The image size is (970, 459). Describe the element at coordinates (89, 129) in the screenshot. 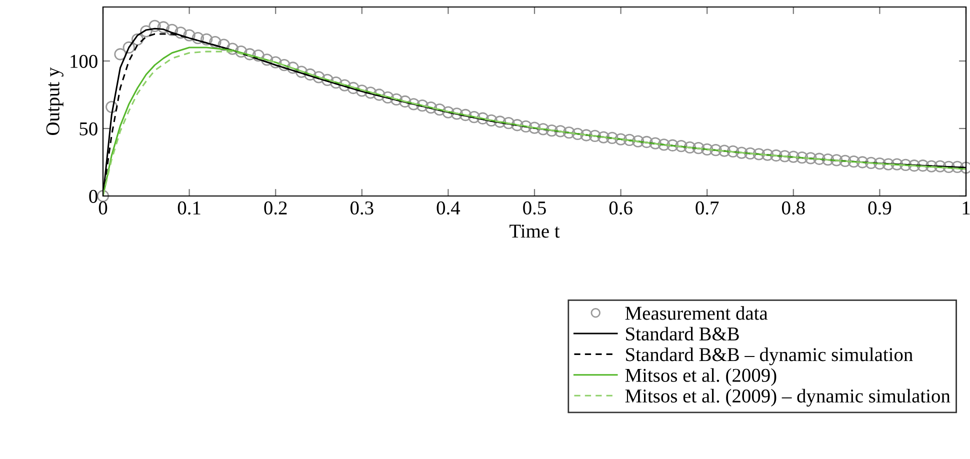

I see `y-tick-label: 50` at that location.